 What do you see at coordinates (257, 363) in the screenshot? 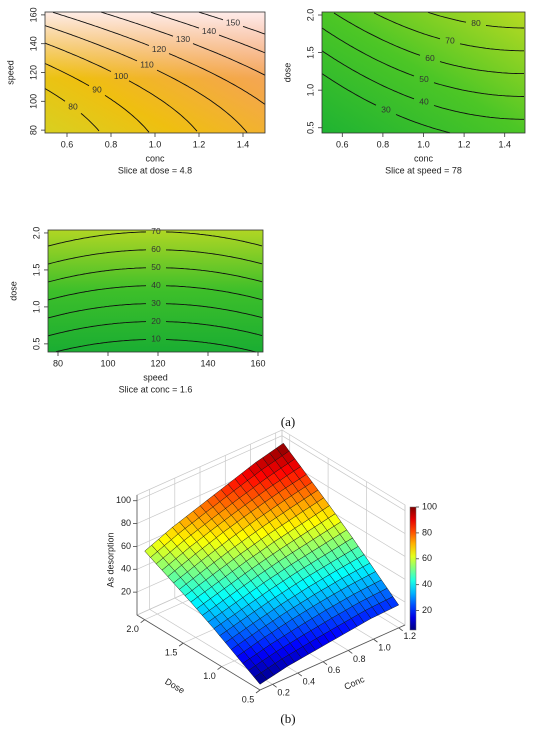
I see `x-tick-label: 160` at bounding box center [257, 363].